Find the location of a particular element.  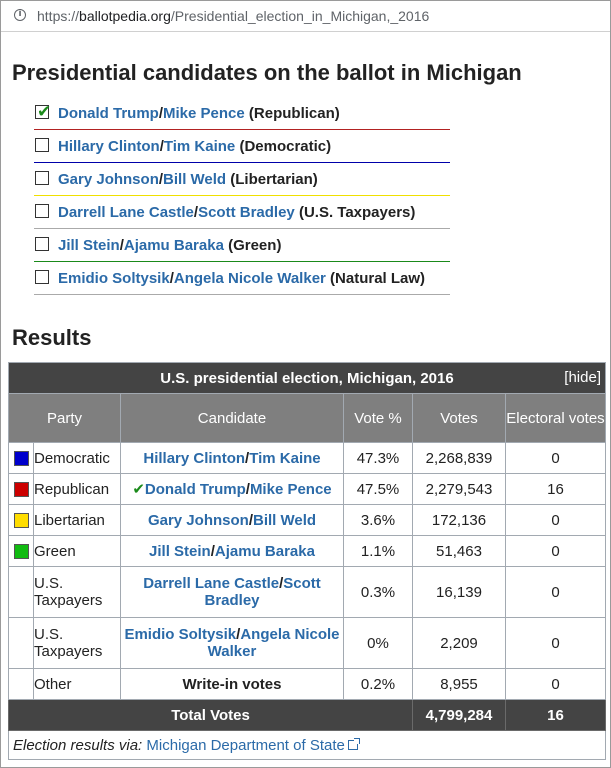

info-icon: i is located at coordinates (20, 15).